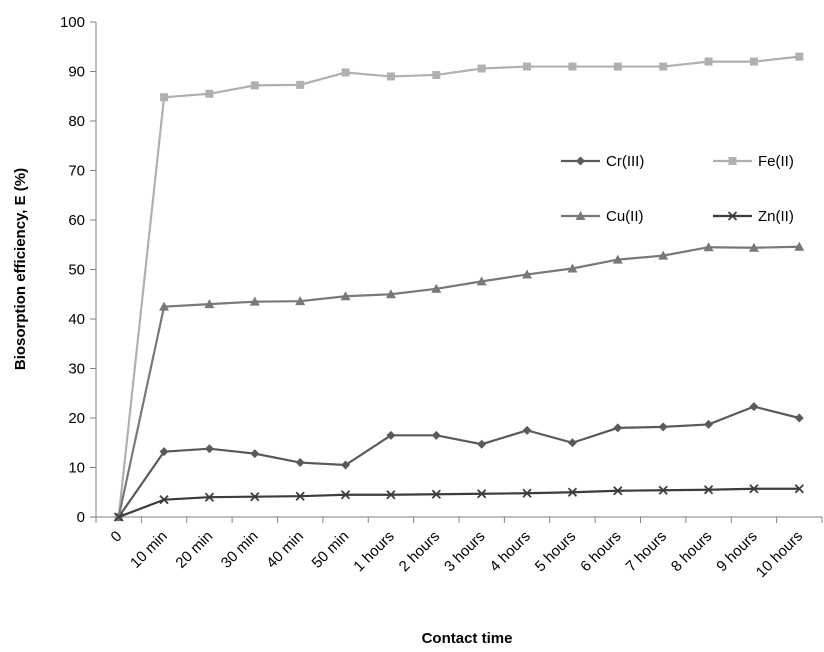 This screenshot has height=652, width=824. Describe the element at coordinates (753, 161) in the screenshot. I see `legend-item: Fe(II)` at that location.